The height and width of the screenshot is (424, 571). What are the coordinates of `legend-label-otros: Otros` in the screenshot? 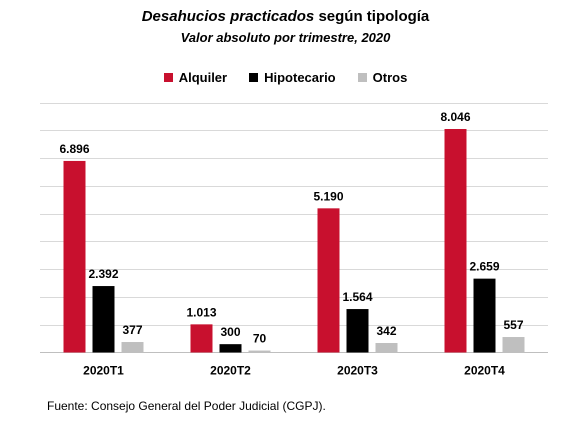 It's located at (390, 77).